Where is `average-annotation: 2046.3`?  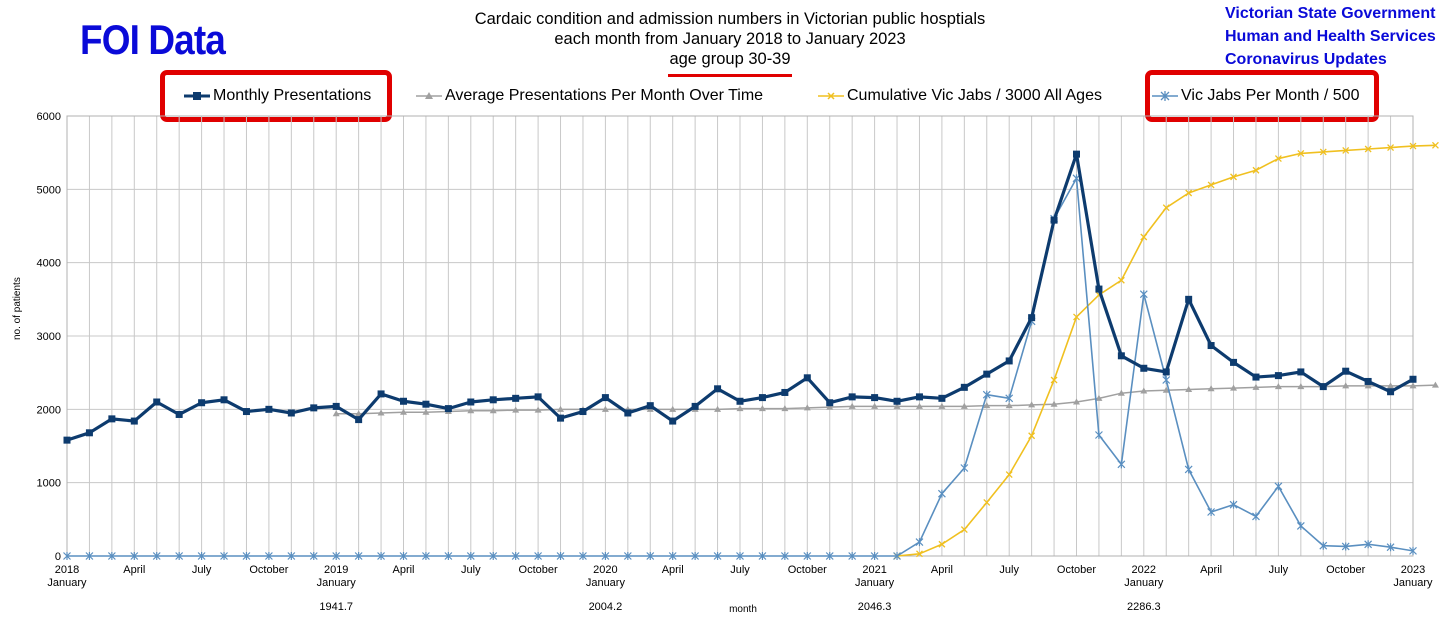 average-annotation: 2046.3 is located at coordinates (875, 607).